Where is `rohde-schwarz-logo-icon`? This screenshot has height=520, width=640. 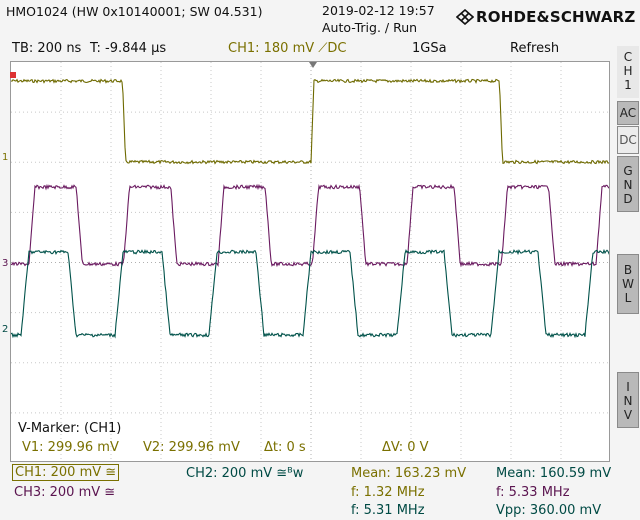
rohde-schwarz-logo-icon is located at coordinates (465, 17).